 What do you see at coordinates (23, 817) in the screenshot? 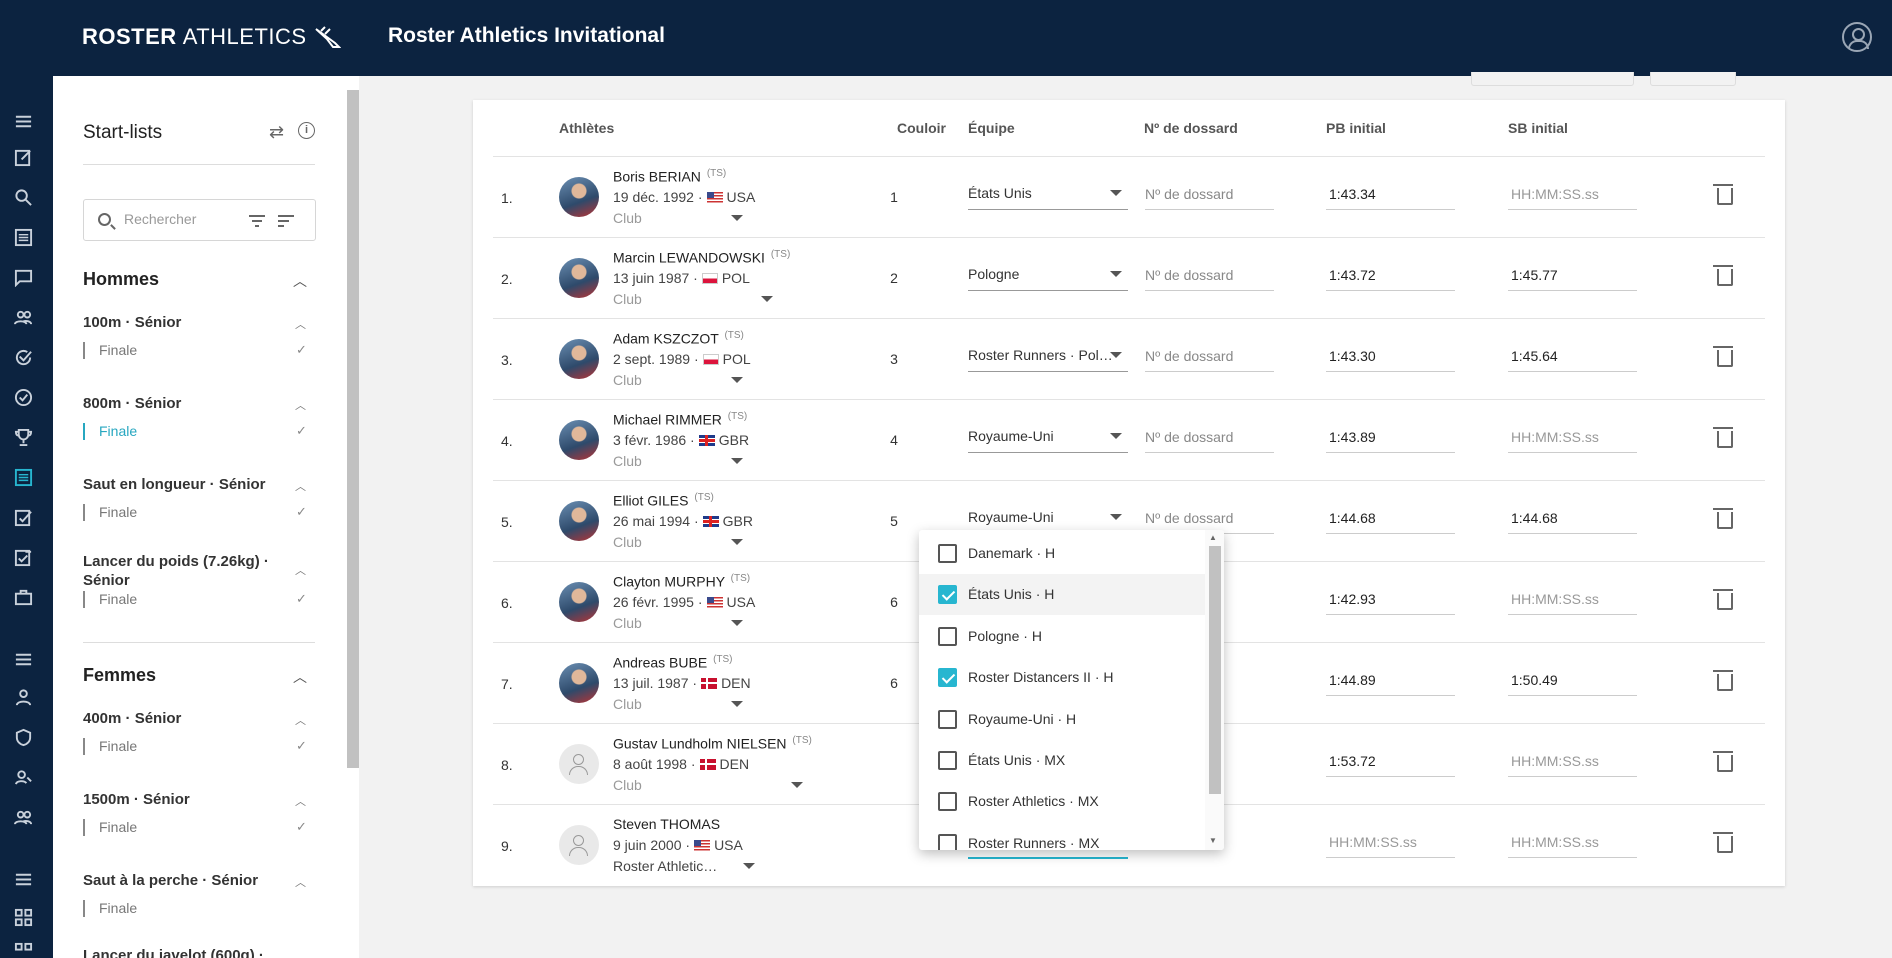
I see `team-icon` at bounding box center [23, 817].